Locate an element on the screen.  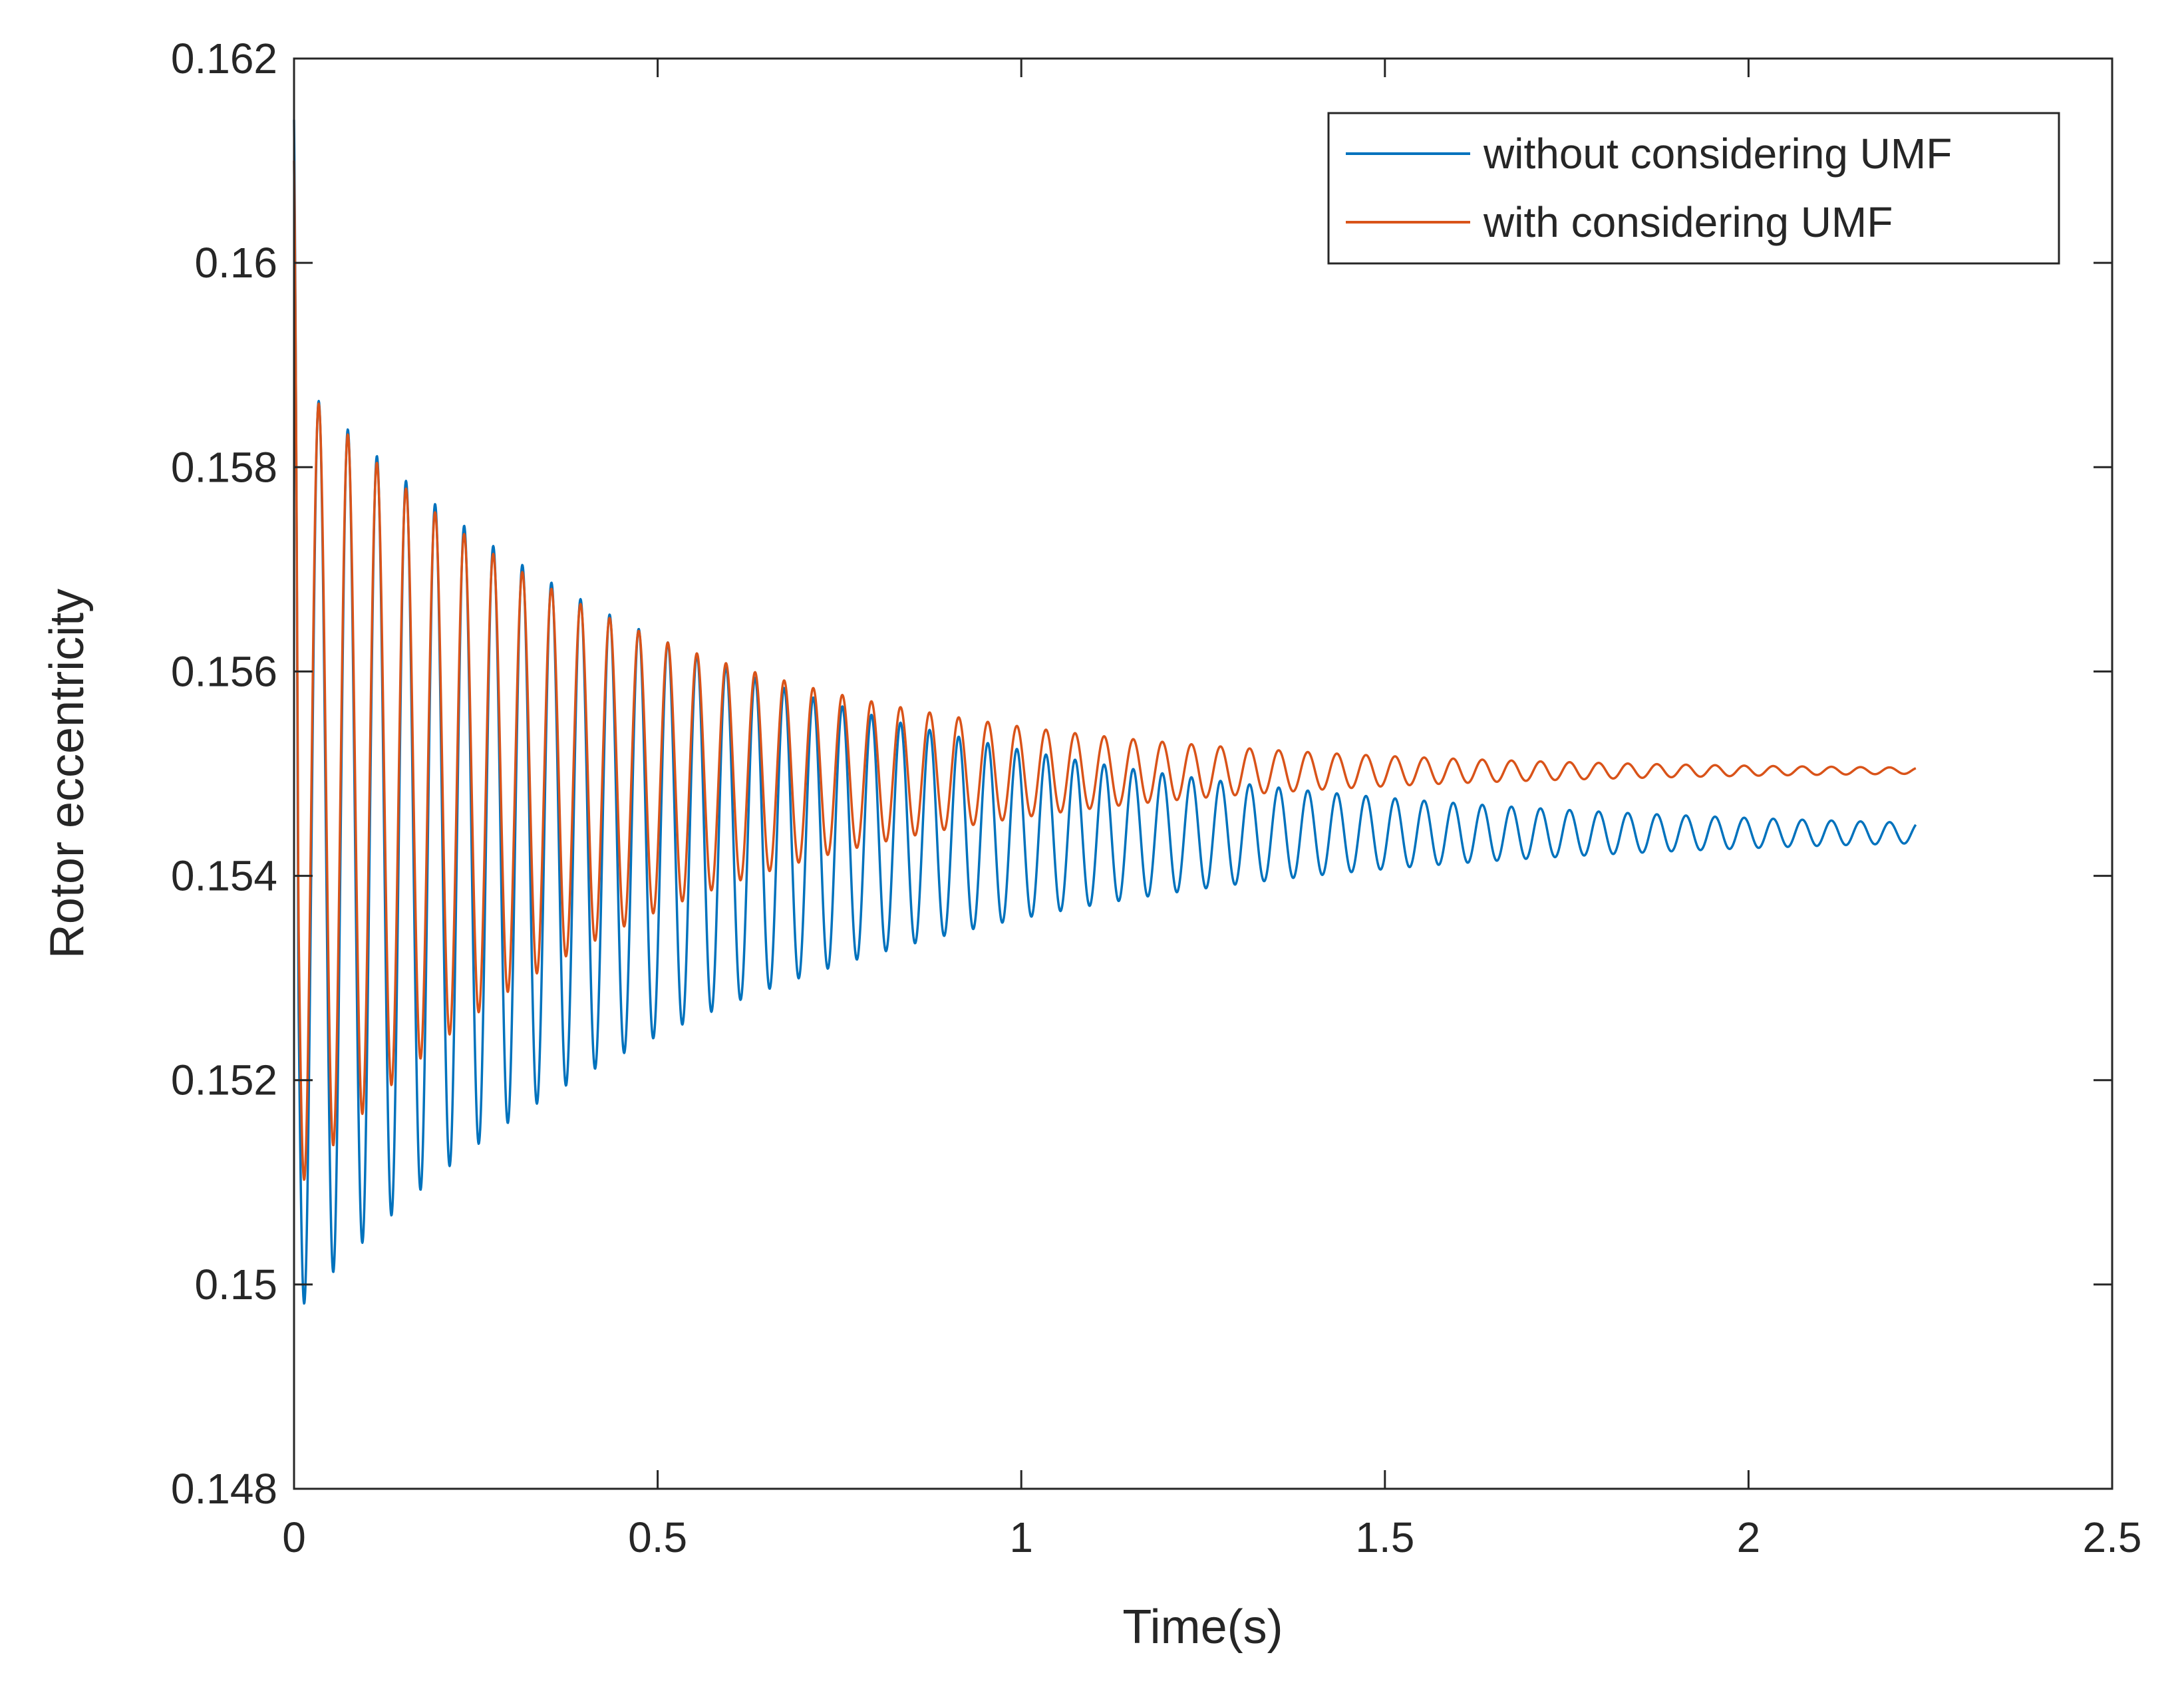
y-tick-label: 0.148 is located at coordinates (224, 1489).